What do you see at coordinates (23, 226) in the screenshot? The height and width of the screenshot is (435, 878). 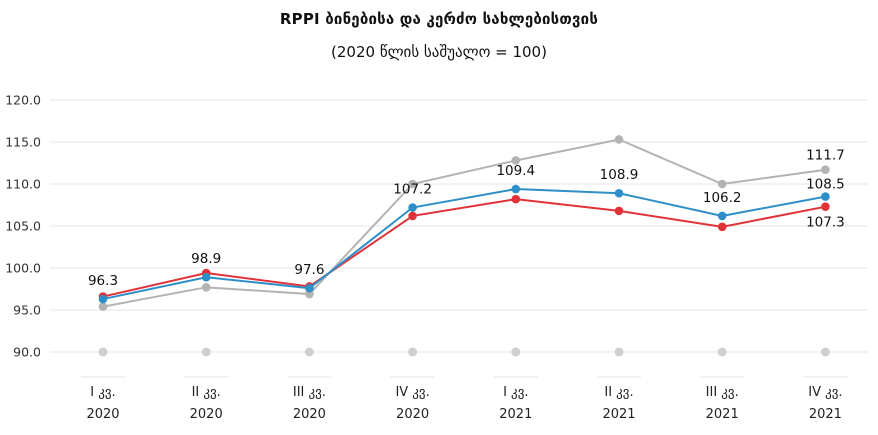 I see `y-tick-label: 105.0` at bounding box center [23, 226].